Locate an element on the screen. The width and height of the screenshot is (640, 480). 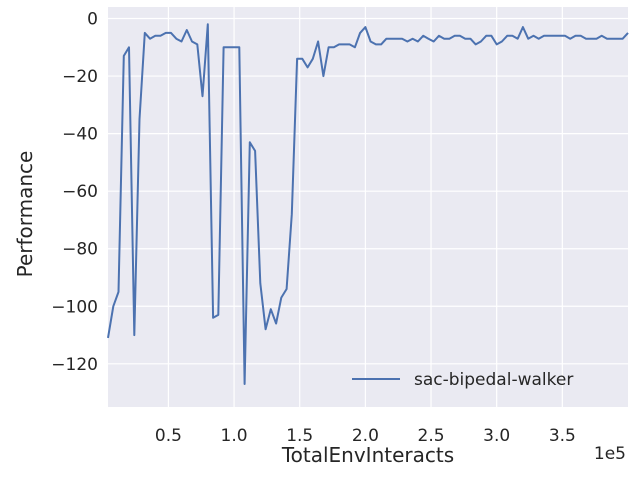
y-tick-label: −100 is located at coordinates (74, 307).